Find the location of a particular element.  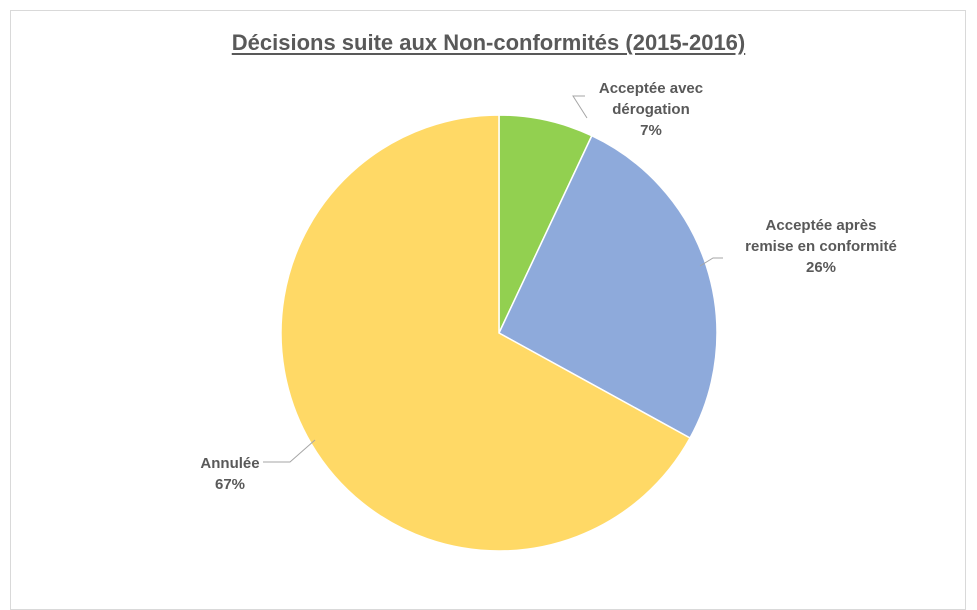

slice-value-label: 67% is located at coordinates (230, 484).